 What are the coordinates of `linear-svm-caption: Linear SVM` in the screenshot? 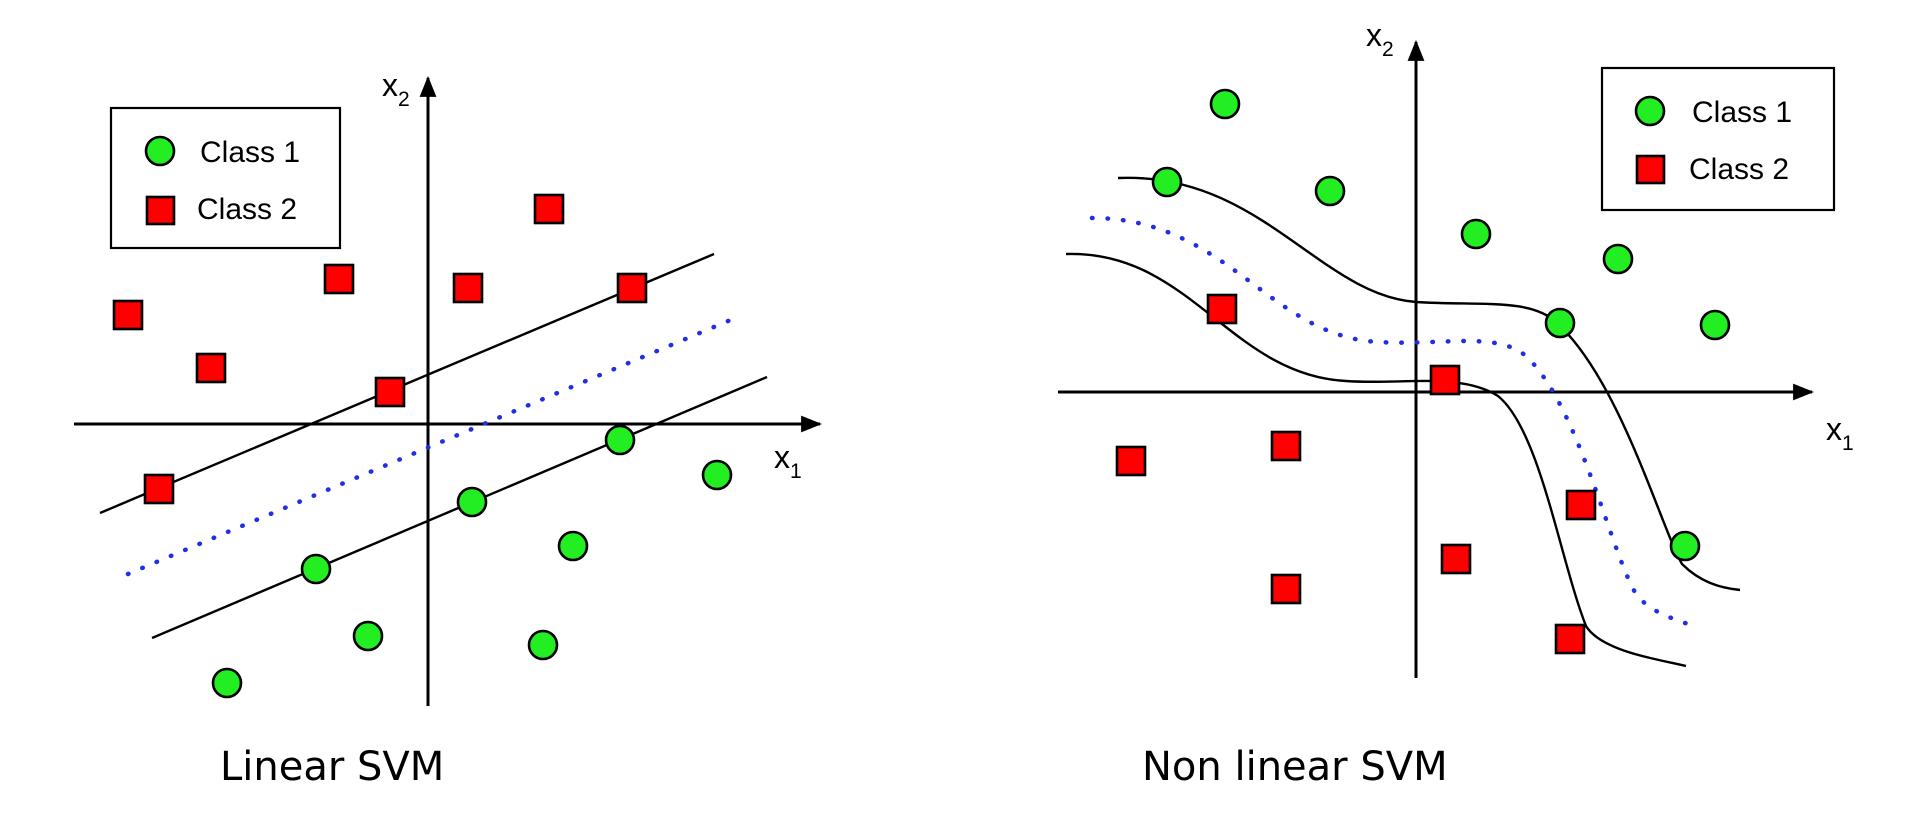 It's located at (332, 767).